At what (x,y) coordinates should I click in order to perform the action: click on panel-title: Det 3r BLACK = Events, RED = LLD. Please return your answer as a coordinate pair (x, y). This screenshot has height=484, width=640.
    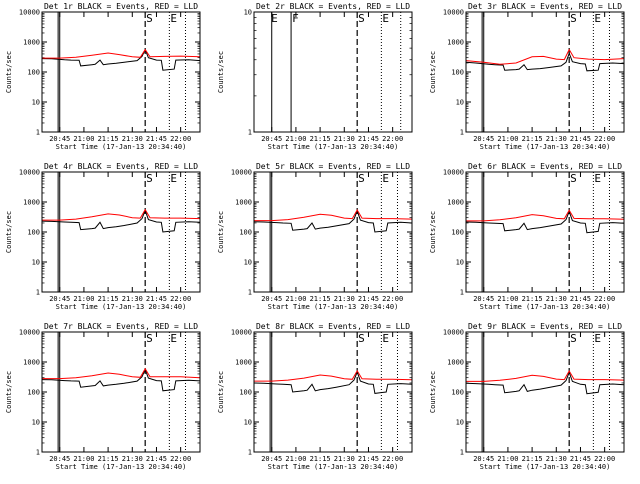
    Looking at the image, I should click on (545, 6).